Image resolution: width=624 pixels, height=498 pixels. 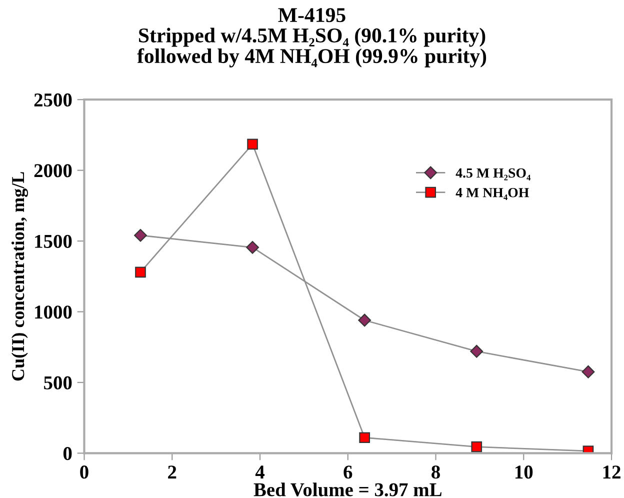 I want to click on y-tick-label: 500, so click(x=58, y=383).